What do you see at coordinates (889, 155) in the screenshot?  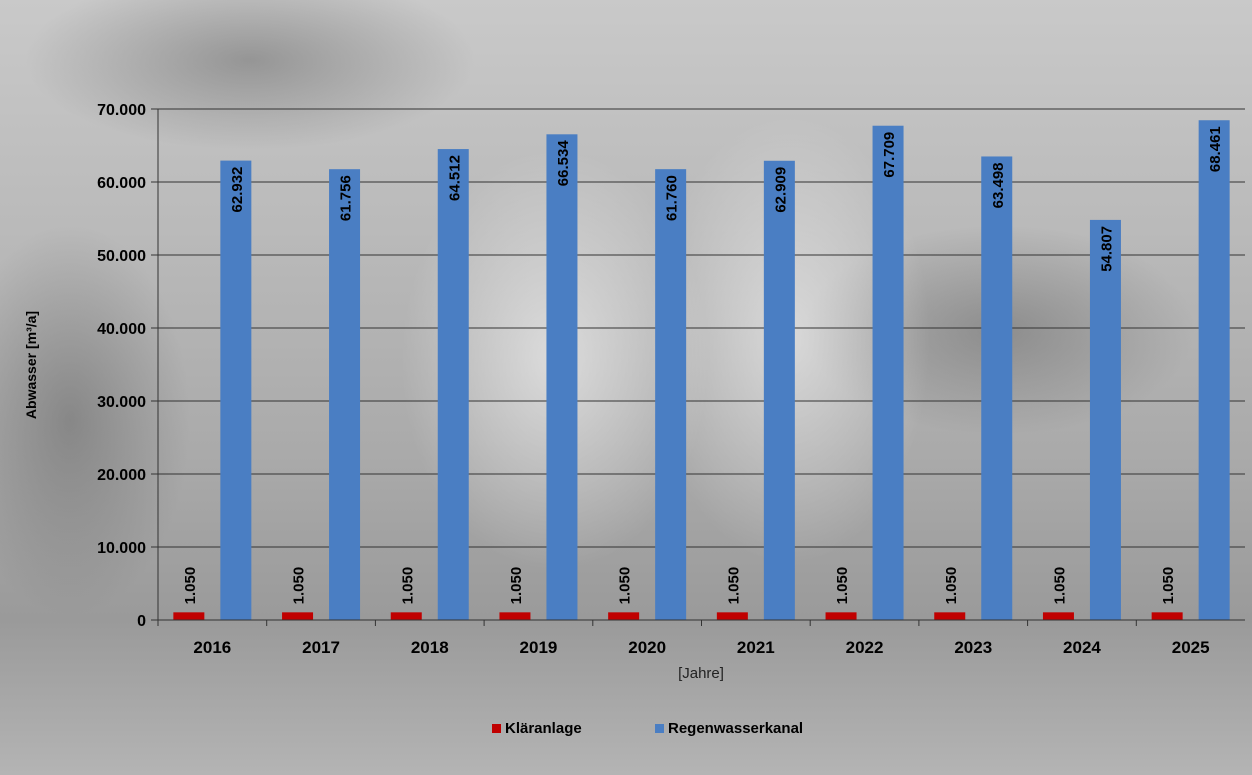 I see `data-label: 67.709` at bounding box center [889, 155].